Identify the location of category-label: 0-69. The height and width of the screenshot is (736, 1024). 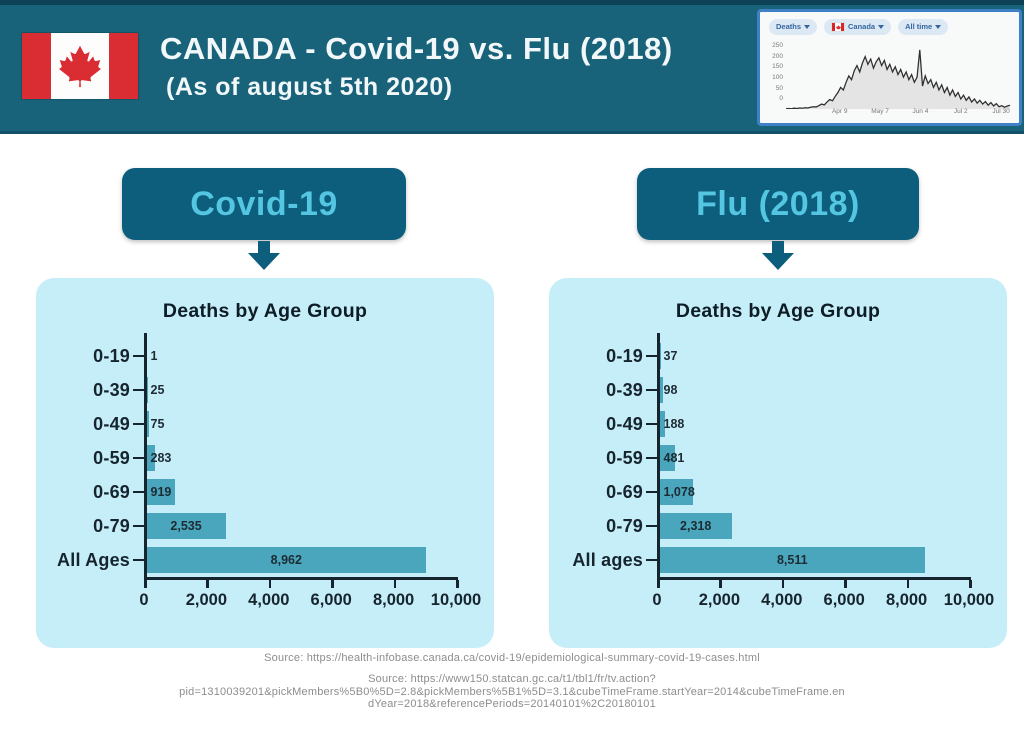
(111, 491).